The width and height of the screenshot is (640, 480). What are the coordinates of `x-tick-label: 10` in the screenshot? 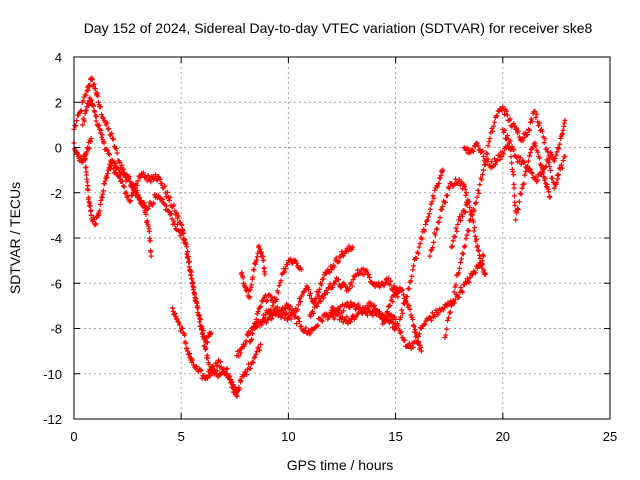 It's located at (288, 436).